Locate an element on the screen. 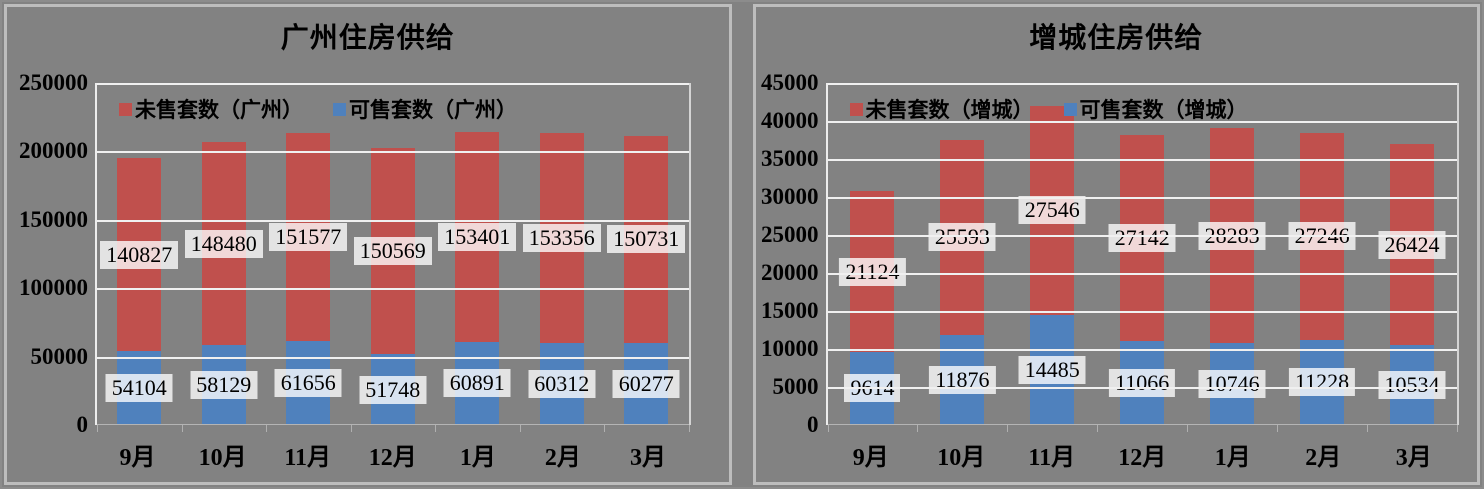 The width and height of the screenshot is (1484, 489). y-tick-label: 50000 is located at coordinates (59, 356).